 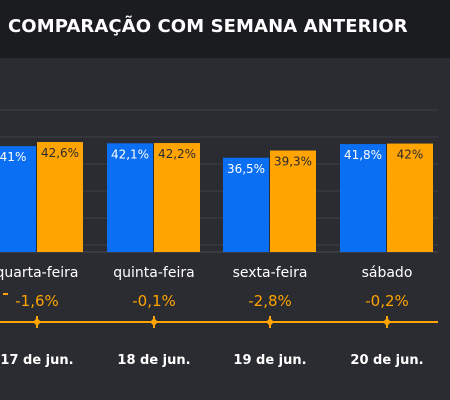 What do you see at coordinates (153, 273) in the screenshot?
I see `category-label: quinta-feira` at bounding box center [153, 273].